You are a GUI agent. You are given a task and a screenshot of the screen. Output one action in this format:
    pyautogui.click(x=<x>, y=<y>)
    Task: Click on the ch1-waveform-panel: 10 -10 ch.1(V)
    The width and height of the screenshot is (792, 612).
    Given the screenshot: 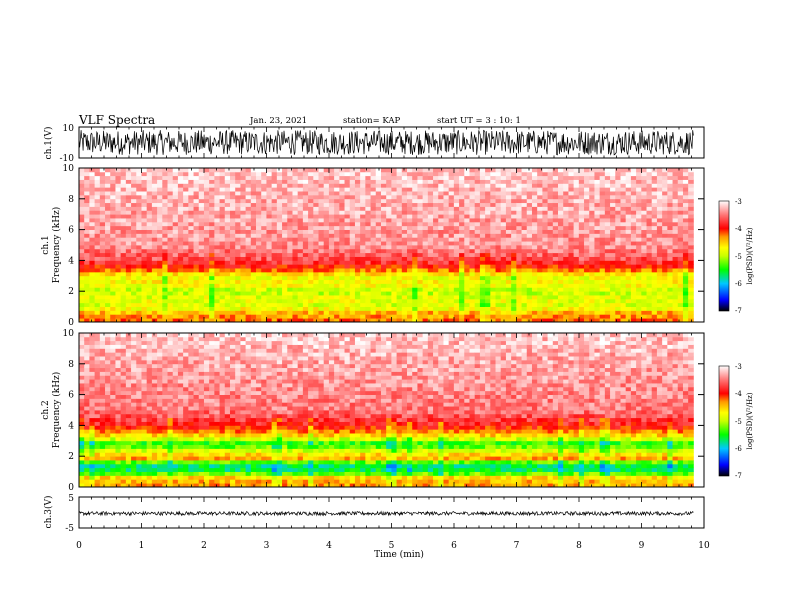 What is the action you would take?
    pyautogui.click(x=374, y=144)
    